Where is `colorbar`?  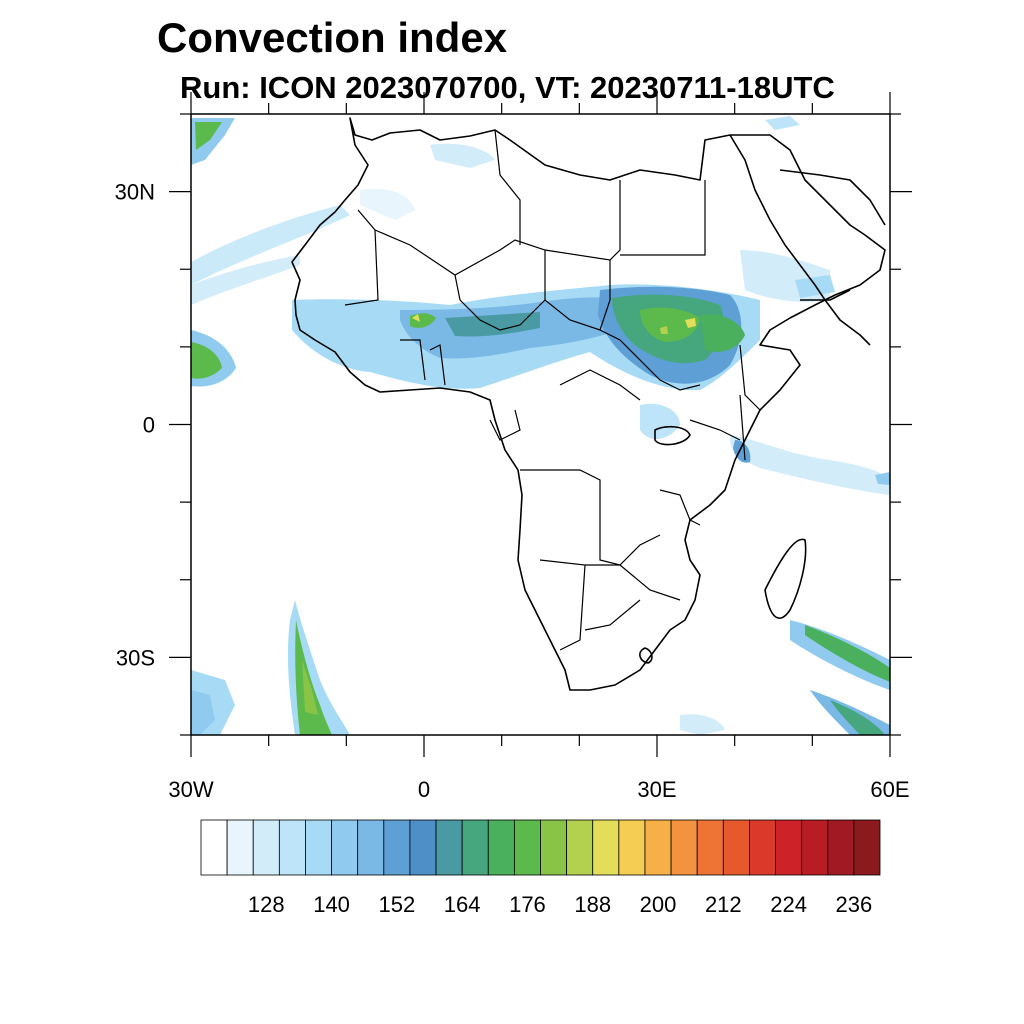 colorbar is located at coordinates (540, 847).